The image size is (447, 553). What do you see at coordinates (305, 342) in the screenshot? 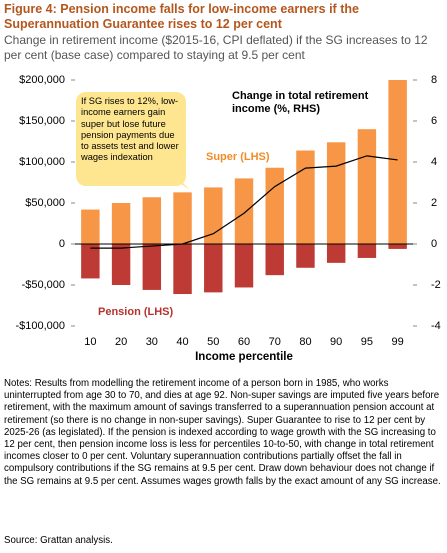
I see `x-tick-label: 80` at bounding box center [305, 342].